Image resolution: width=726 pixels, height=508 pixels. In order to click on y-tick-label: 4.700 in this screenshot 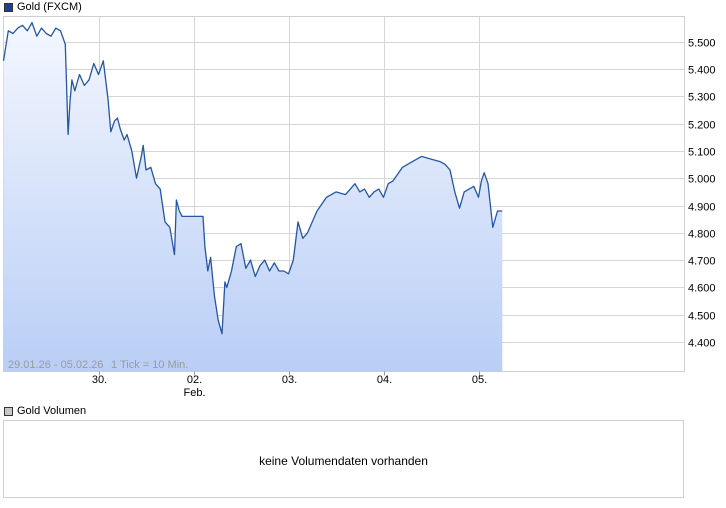, I will do `click(702, 262)`.